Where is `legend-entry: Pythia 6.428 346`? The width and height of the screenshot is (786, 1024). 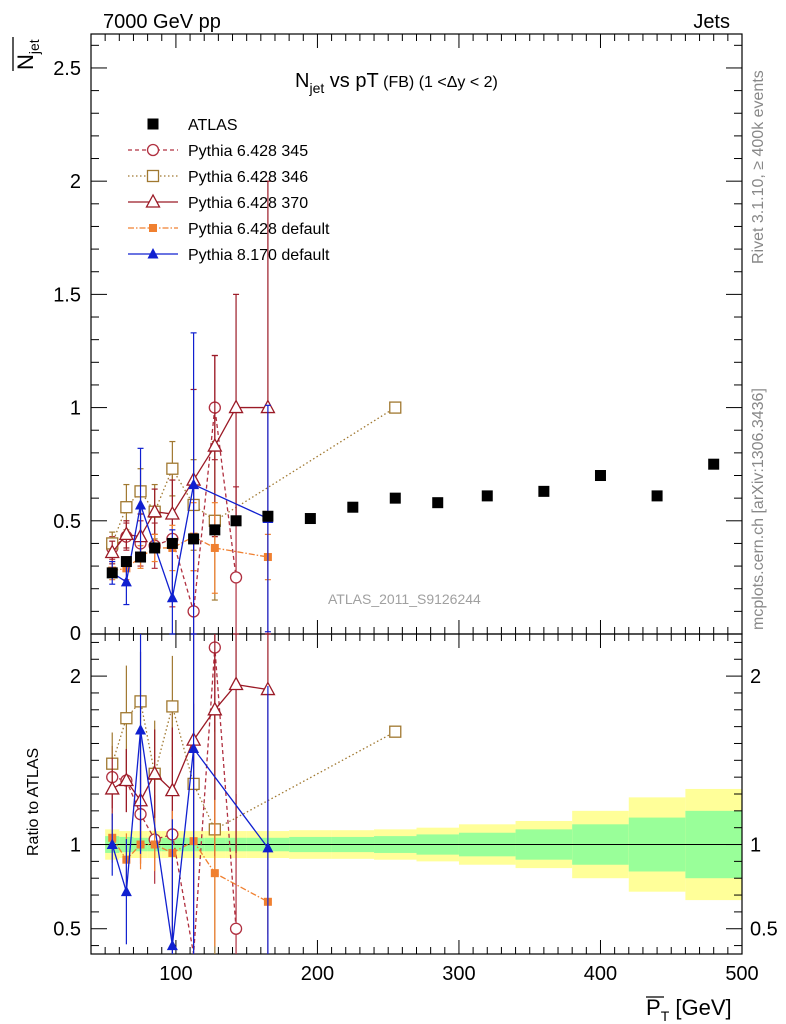 legend-entry: Pythia 6.428 346 is located at coordinates (218, 177).